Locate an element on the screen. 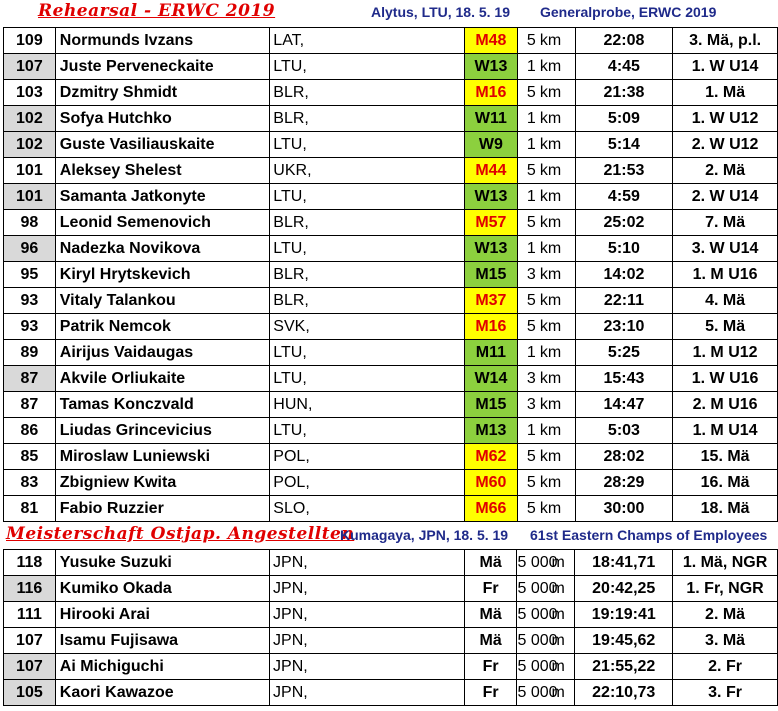  athlete-name-cell: Normunds Ivzans is located at coordinates (162, 40).